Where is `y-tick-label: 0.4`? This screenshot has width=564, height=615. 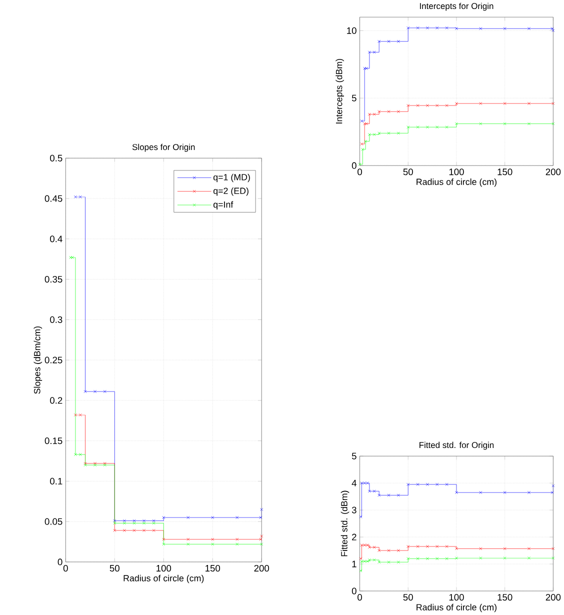
y-tick-label: 0.4 is located at coordinates (56, 239).